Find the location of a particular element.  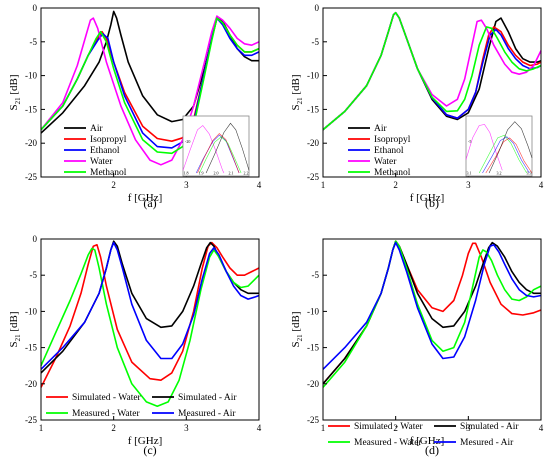

inset-x-tick: 2.1 is located at coordinates (231, 173).